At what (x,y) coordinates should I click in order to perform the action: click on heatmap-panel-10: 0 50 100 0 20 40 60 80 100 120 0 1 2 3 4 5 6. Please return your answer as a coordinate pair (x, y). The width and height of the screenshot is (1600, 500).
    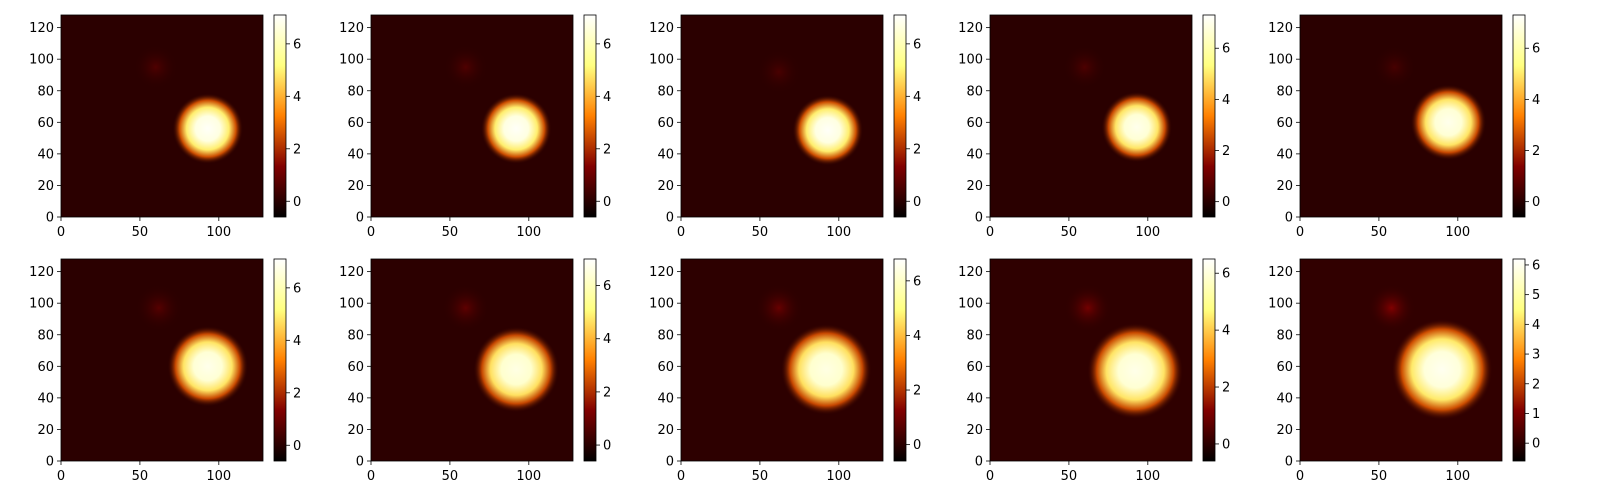
    Looking at the image, I should click on (1404, 371).